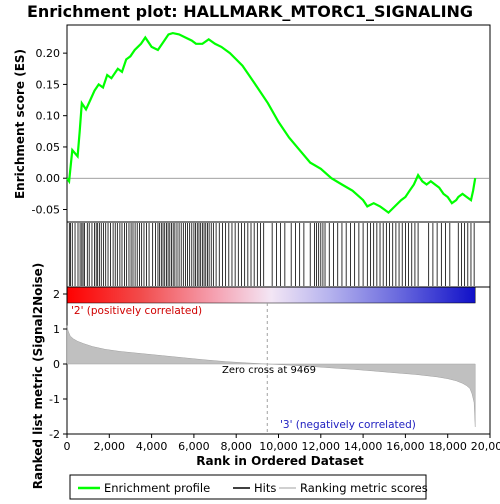  What do you see at coordinates (110, 446) in the screenshot?
I see `x-tick-label: 2,000` at bounding box center [110, 446].